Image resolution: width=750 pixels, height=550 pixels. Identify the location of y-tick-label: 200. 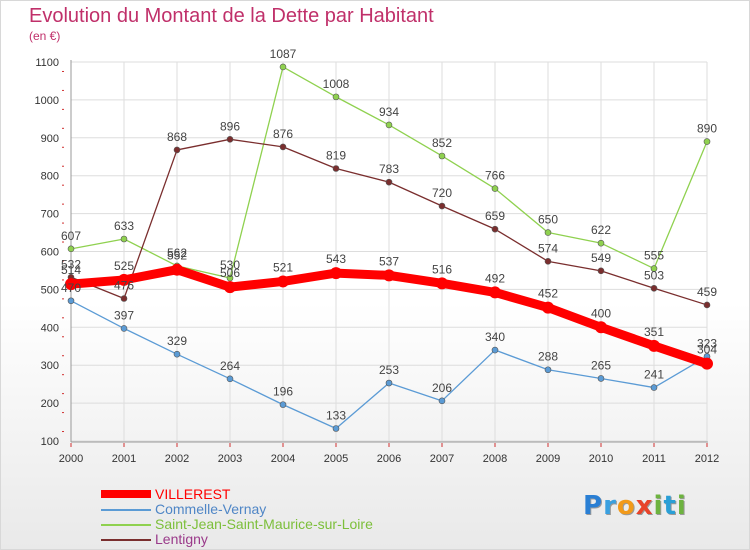
(50, 404).